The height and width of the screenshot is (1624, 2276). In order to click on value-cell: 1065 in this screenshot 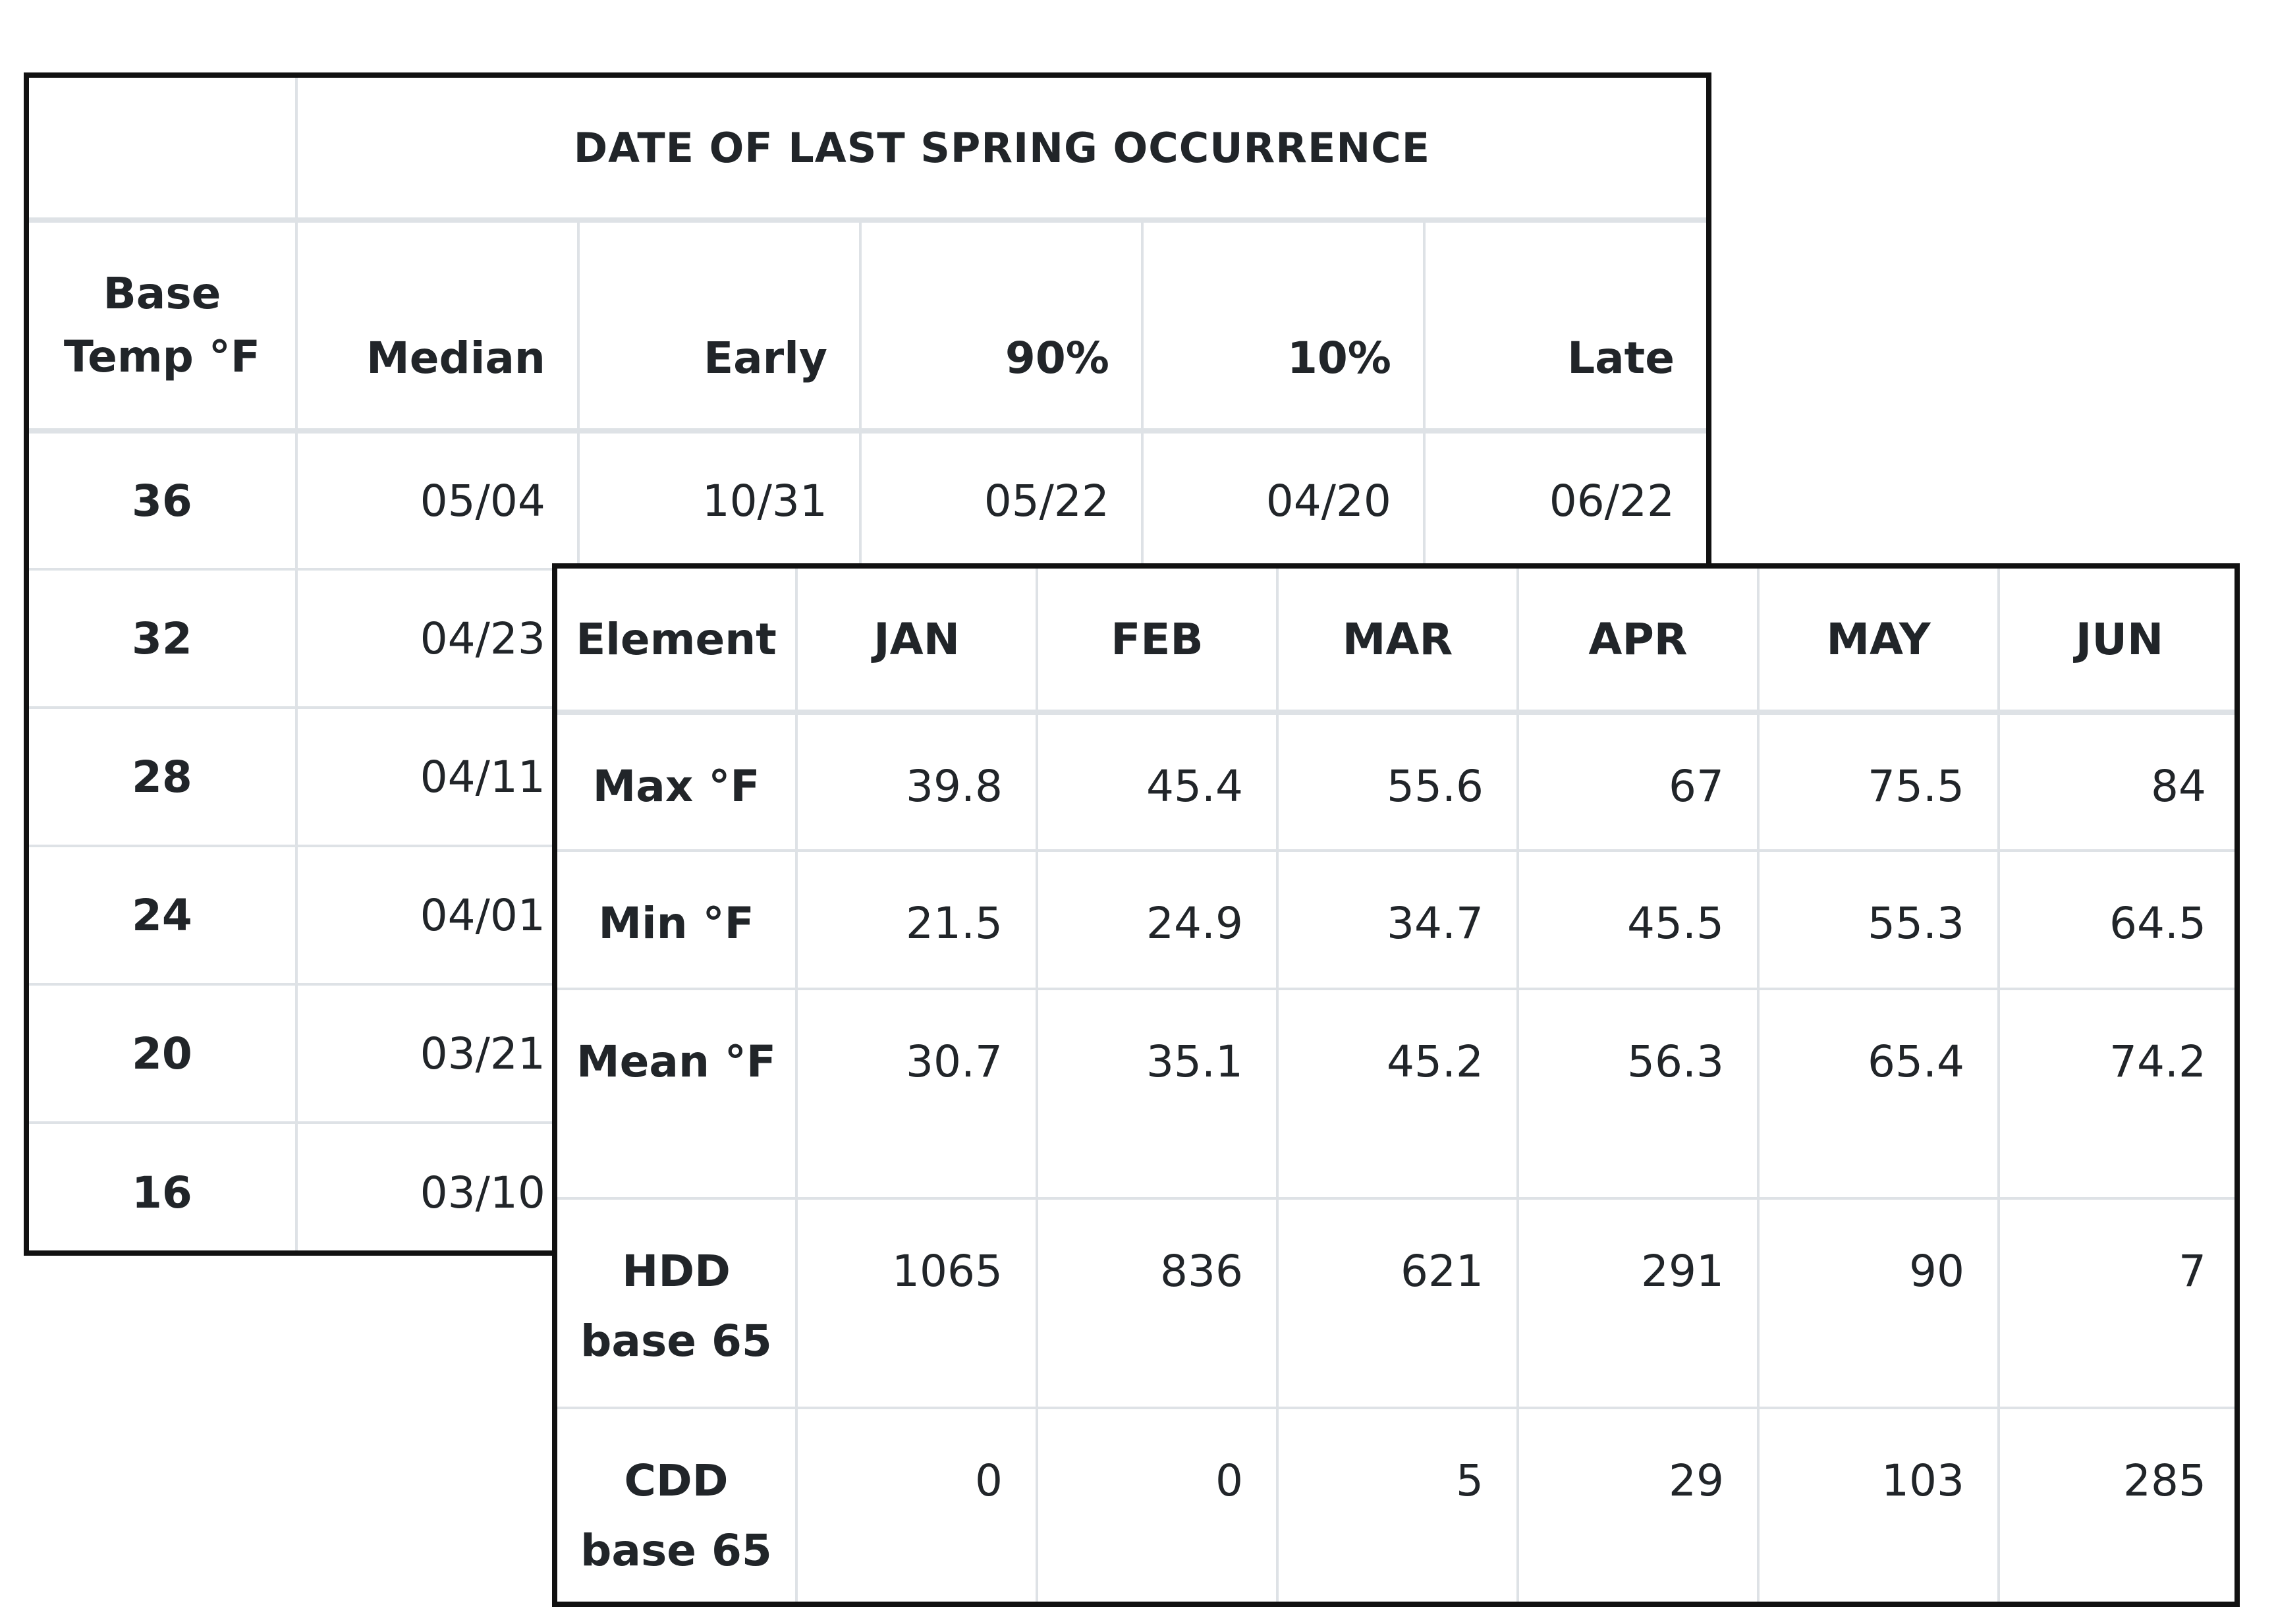, I will do `click(916, 1303)`.